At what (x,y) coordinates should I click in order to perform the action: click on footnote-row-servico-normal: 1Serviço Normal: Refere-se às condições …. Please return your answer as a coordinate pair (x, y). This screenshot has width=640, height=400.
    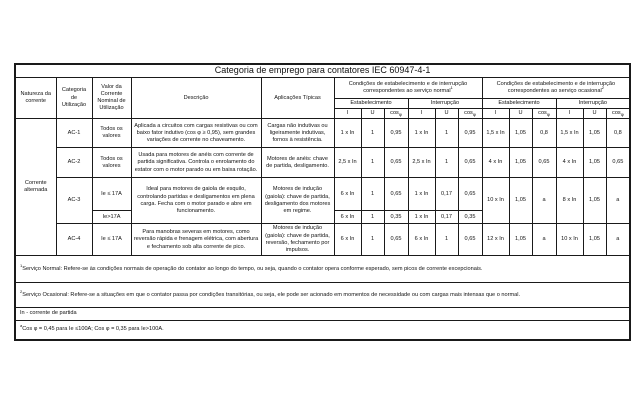
    Looking at the image, I should click on (322, 269).